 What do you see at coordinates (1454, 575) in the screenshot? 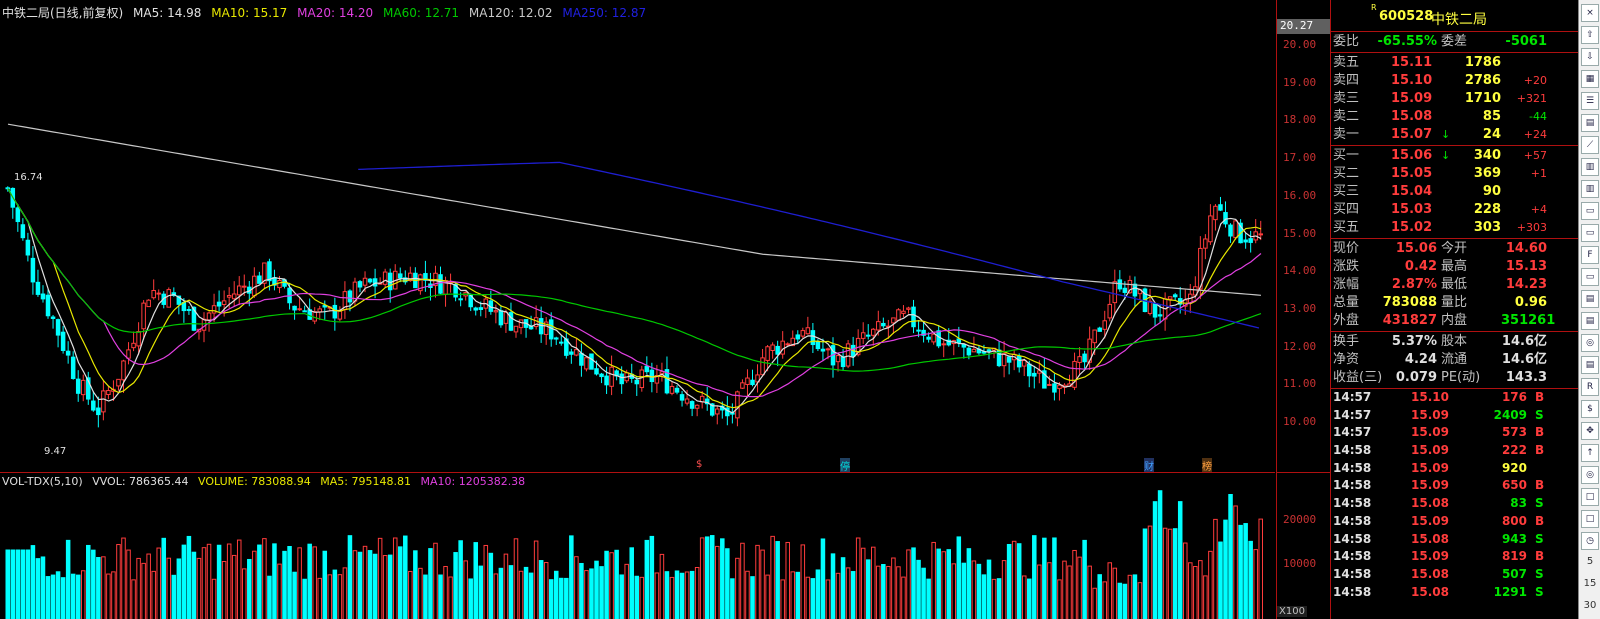
I see `tick-row: 14:58 15.08 507 S` at bounding box center [1454, 575].